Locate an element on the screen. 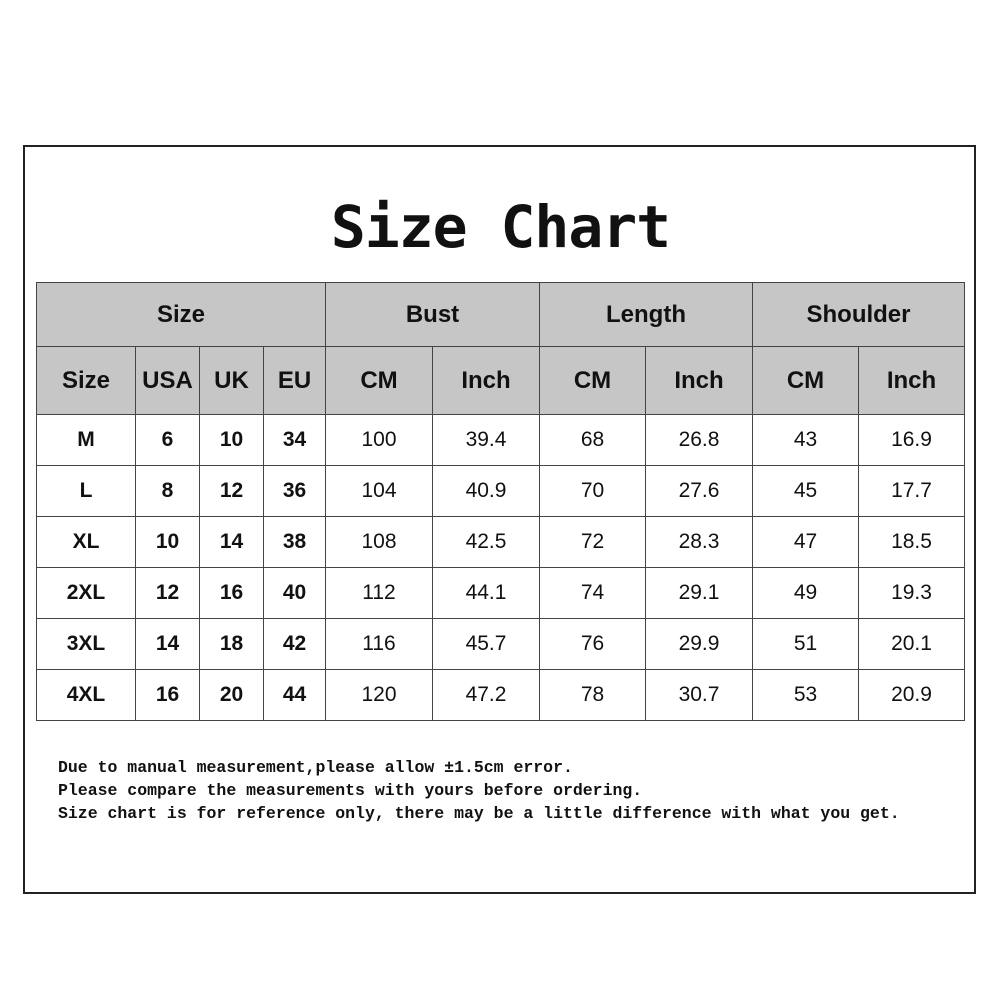  table-cell: 70 is located at coordinates (592, 491).